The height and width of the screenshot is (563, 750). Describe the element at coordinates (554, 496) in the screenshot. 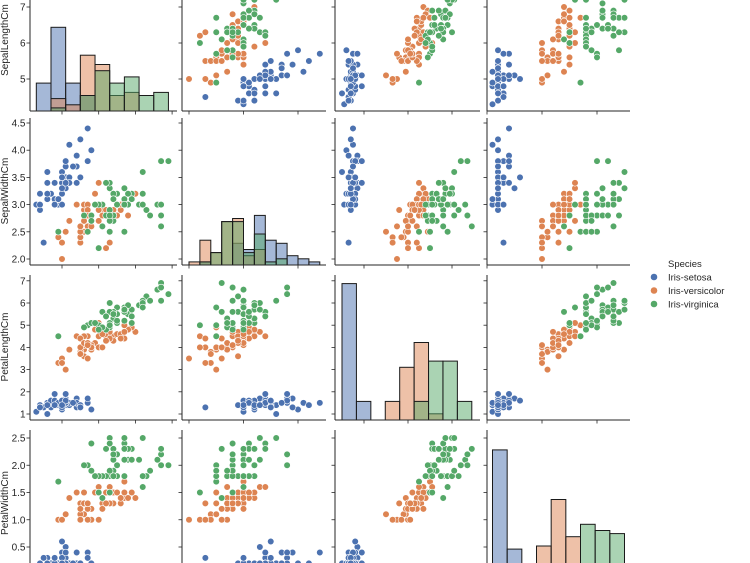

I see `panel-petalwidthcm-vs-petalwidthcm` at that location.